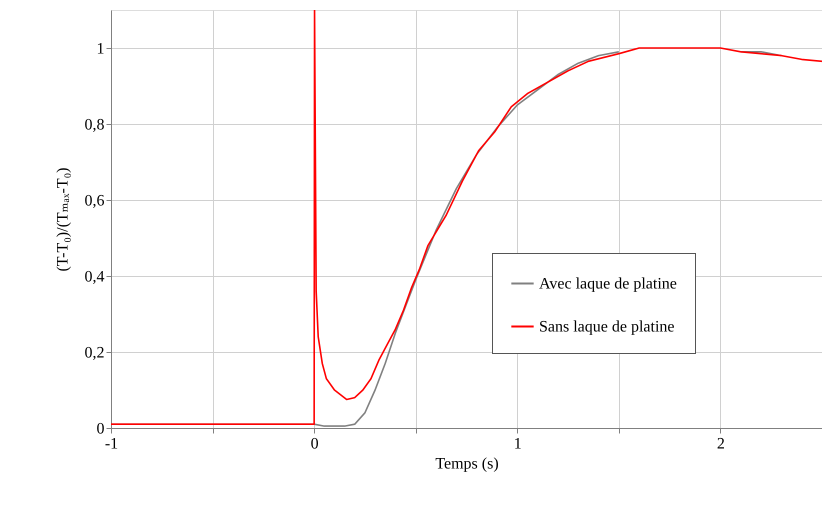  Describe the element at coordinates (720, 444) in the screenshot. I see `x-tick-label: 2` at that location.